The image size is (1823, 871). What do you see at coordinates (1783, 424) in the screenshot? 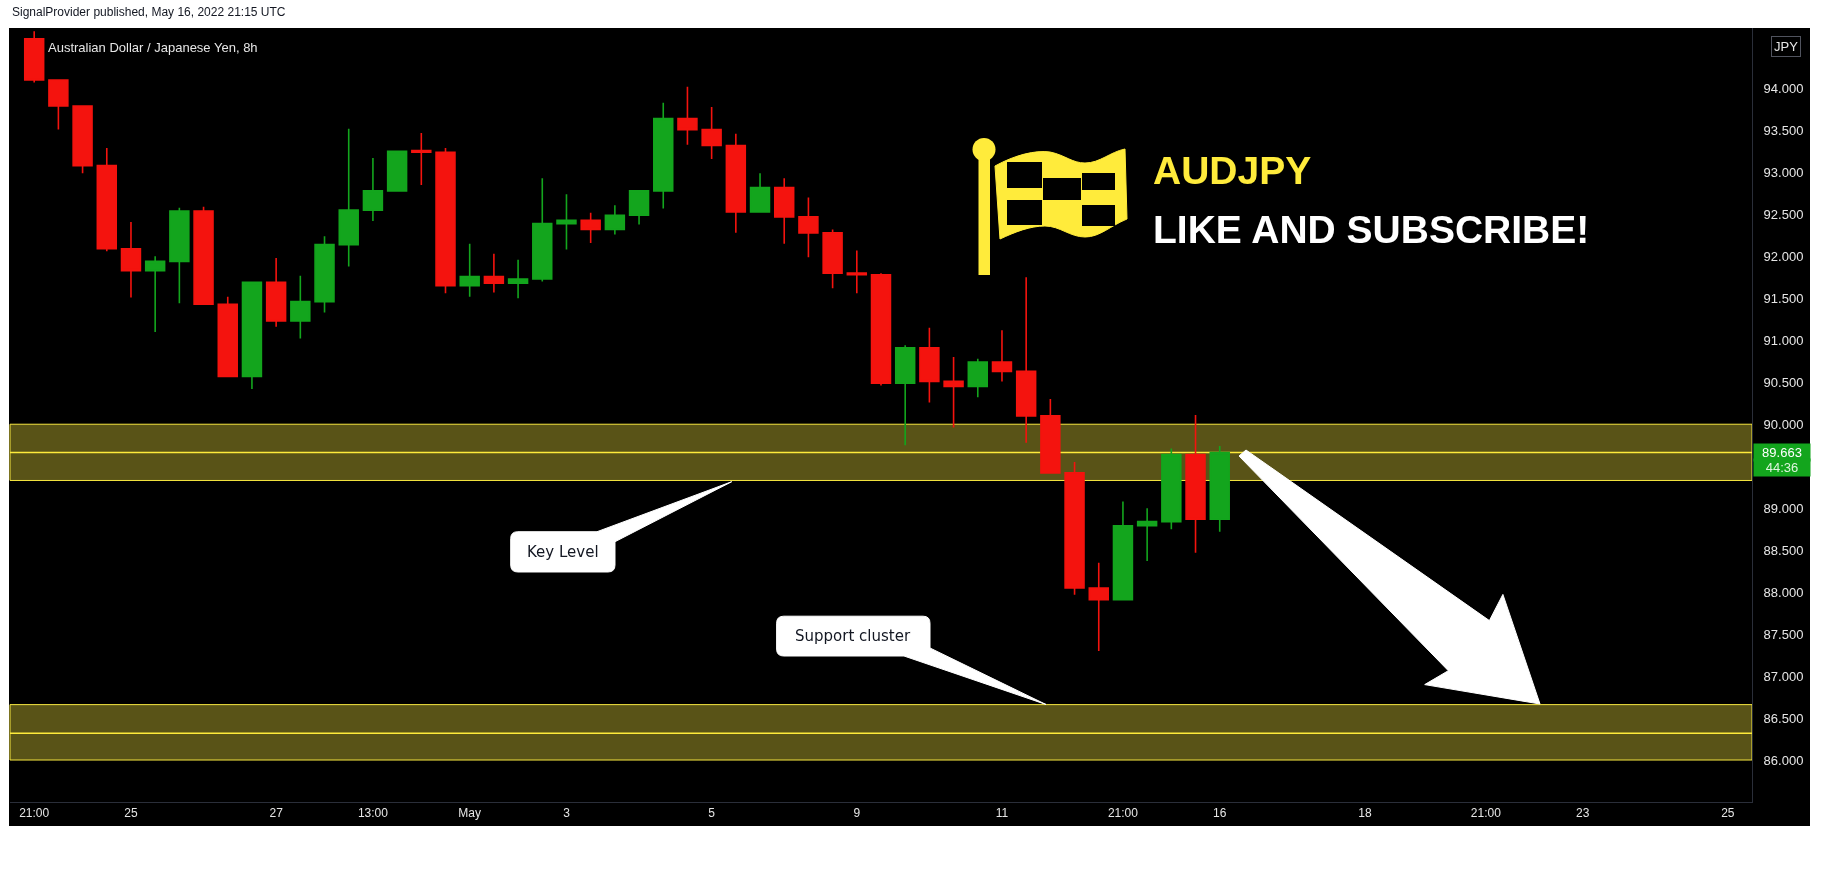
I see `y-tick-label: 90.000` at bounding box center [1783, 424].